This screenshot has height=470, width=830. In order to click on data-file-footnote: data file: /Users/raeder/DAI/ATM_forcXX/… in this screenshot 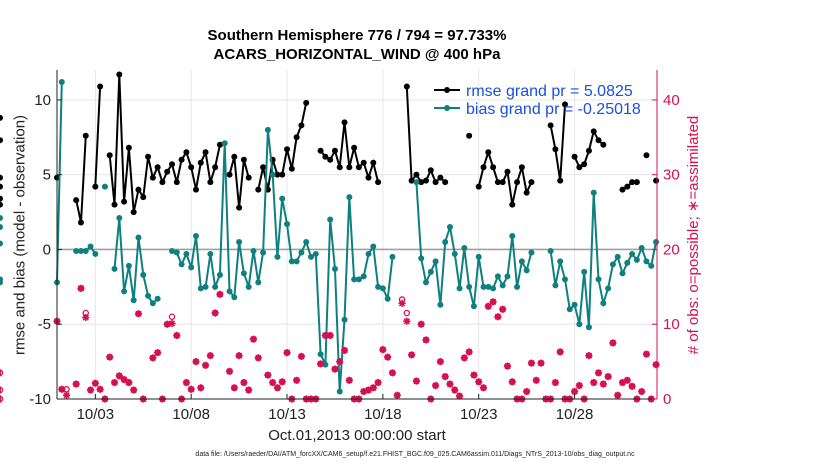, I will do `click(415, 454)`.